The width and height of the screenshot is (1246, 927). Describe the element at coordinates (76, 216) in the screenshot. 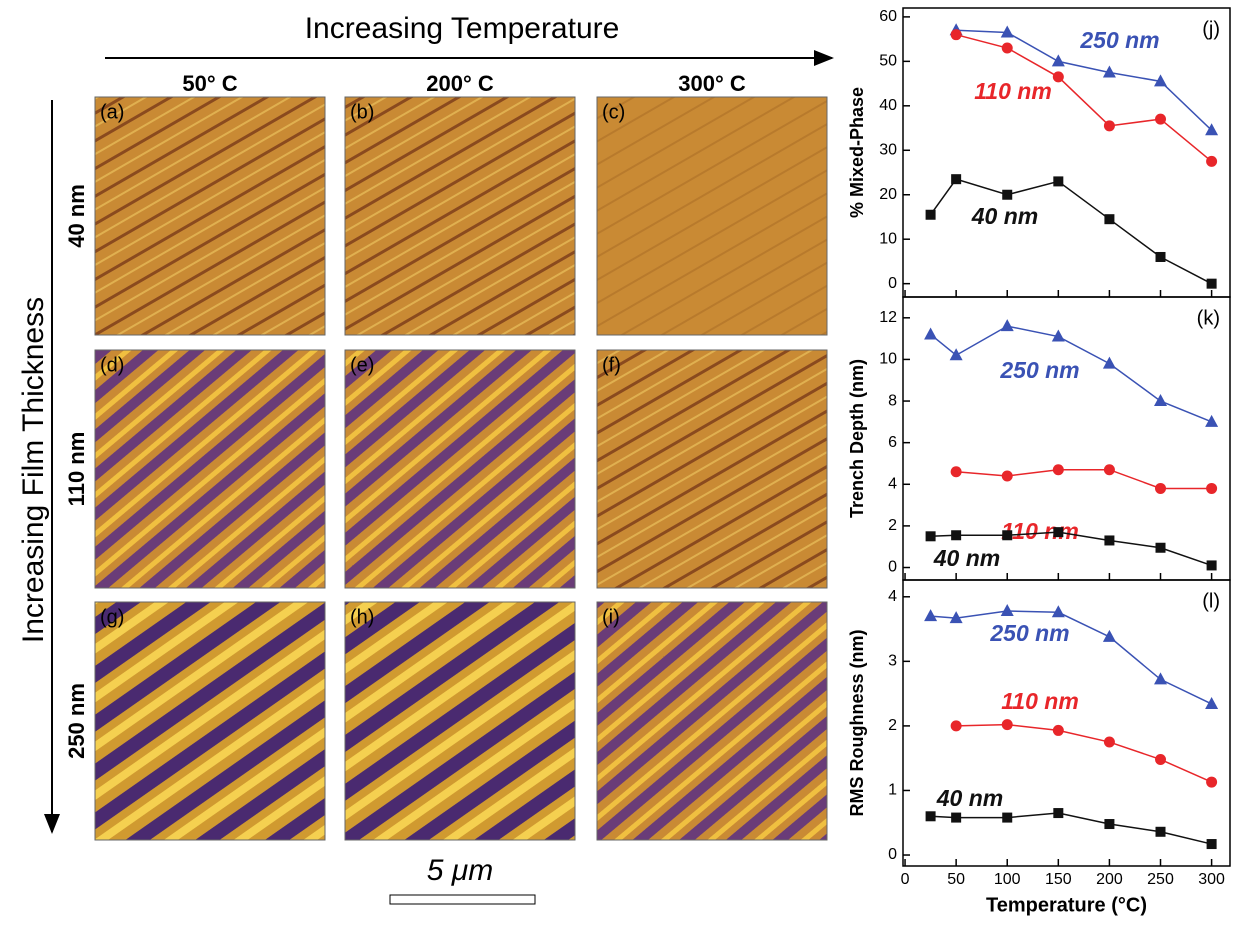

I see `row-label: 40 nm` at that location.